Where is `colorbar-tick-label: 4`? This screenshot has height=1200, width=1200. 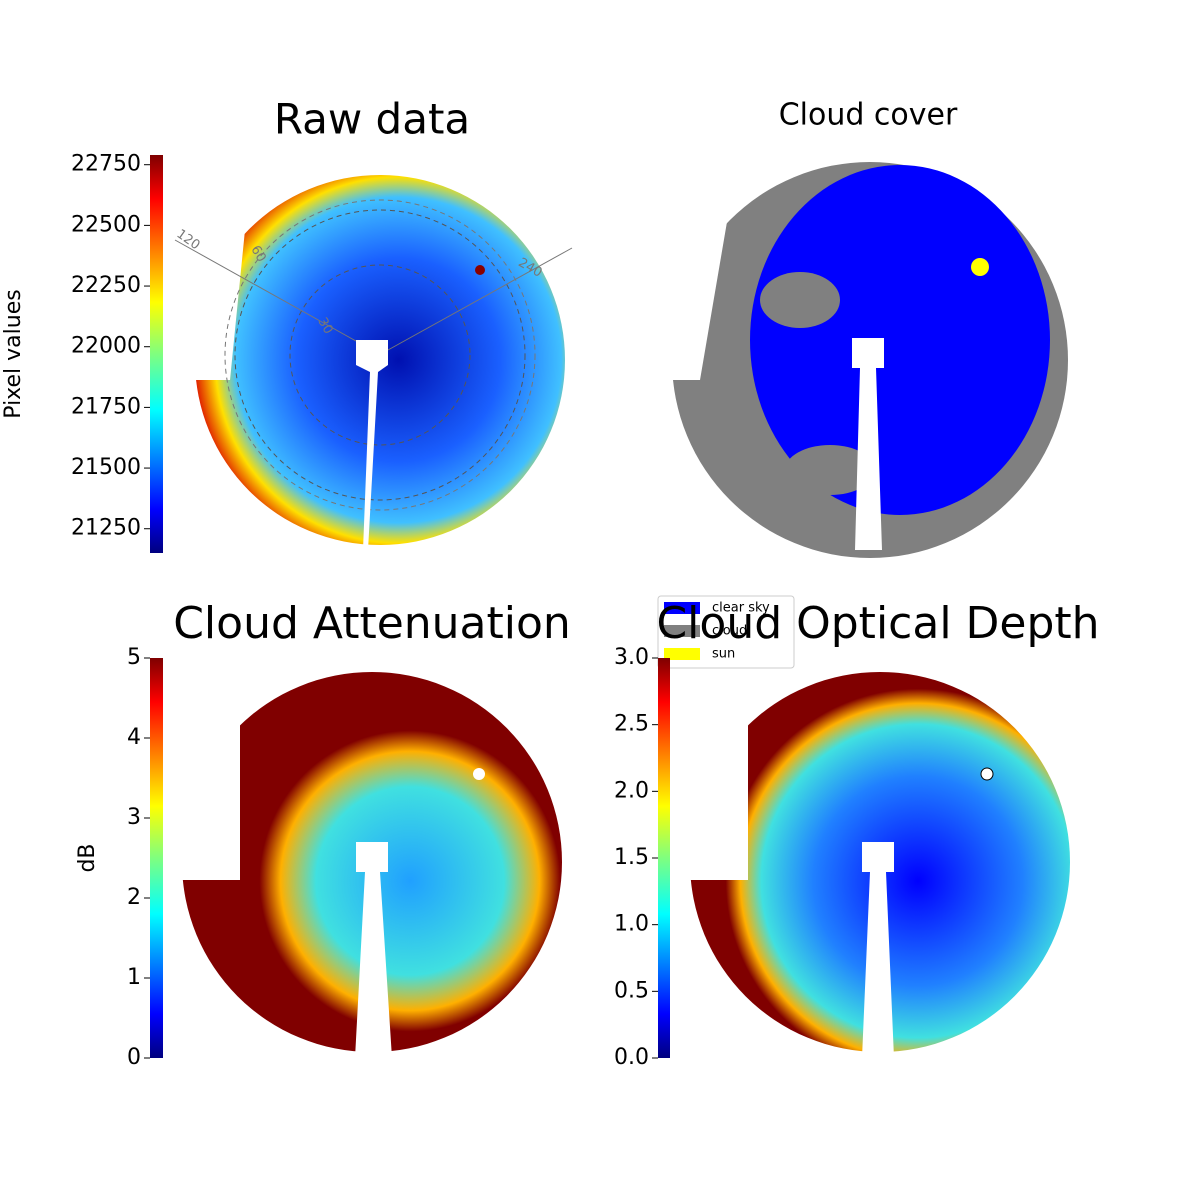 colorbar-tick-label: 4 is located at coordinates (134, 737).